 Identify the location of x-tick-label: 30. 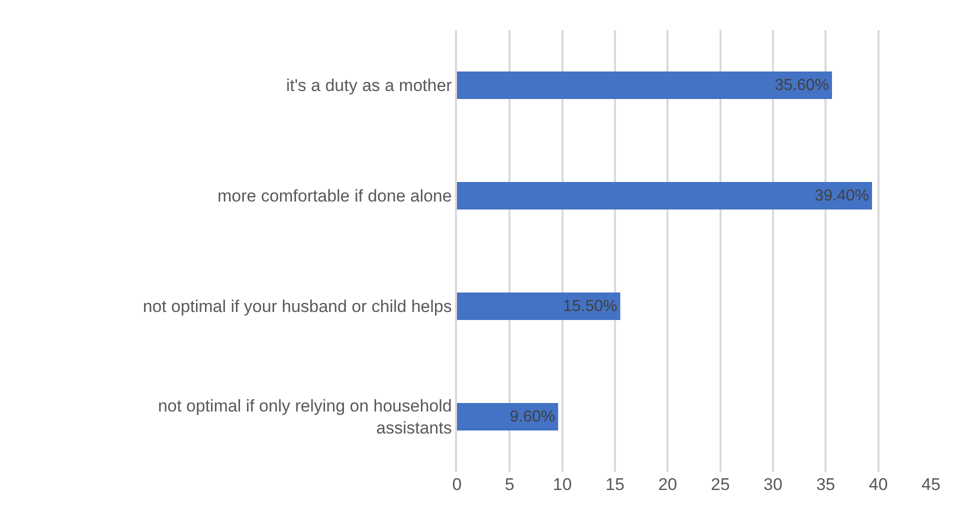
(773, 484).